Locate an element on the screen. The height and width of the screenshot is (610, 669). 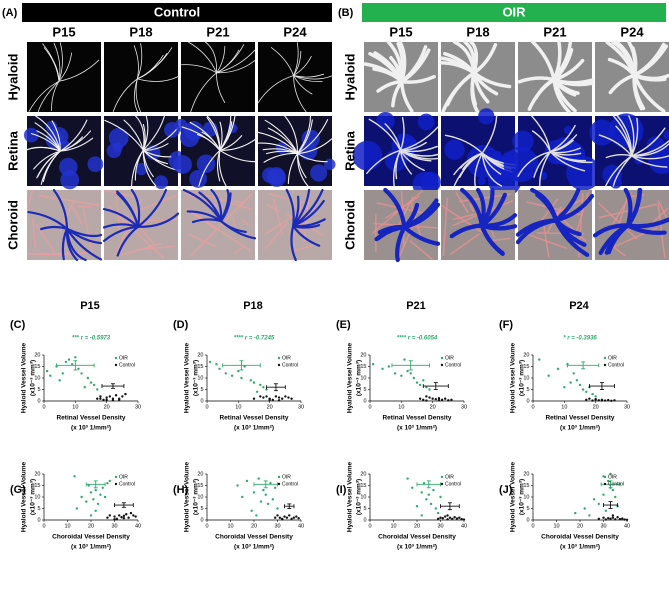
column-label: P15 is located at coordinates (400, 31).